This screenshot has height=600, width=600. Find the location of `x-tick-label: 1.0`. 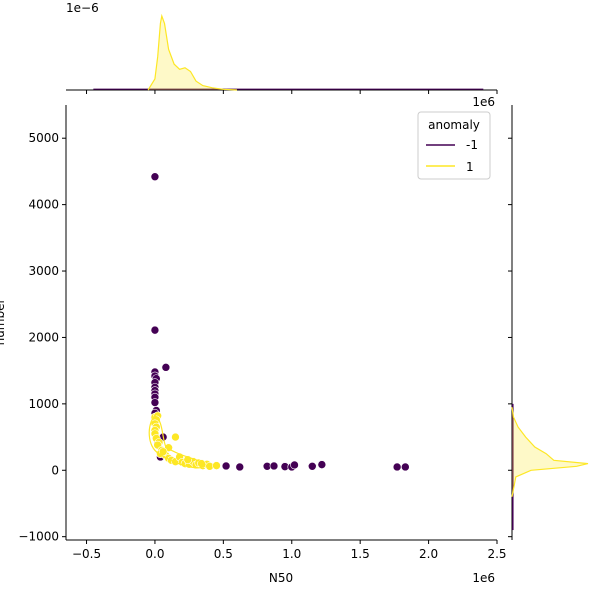

x-tick-label: 1.0 is located at coordinates (291, 554).